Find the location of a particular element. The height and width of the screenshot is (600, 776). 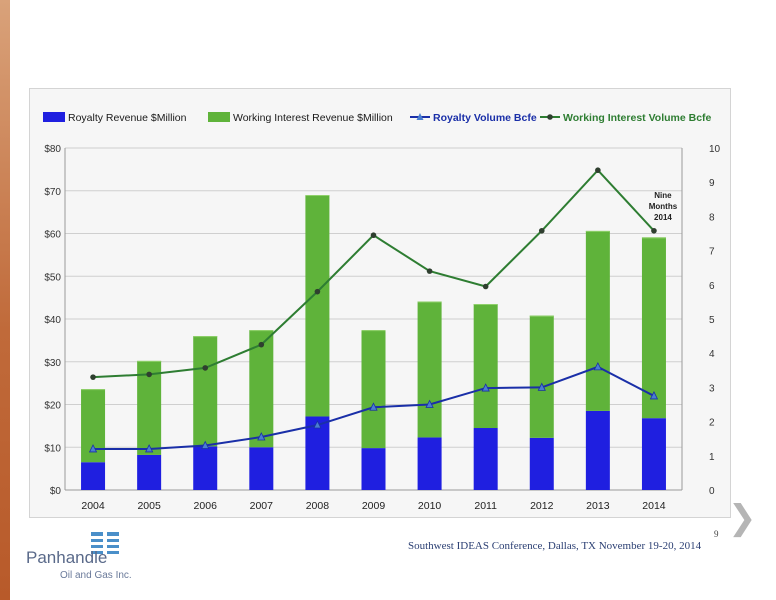

y-right-tick-label: 10 is located at coordinates (715, 149).